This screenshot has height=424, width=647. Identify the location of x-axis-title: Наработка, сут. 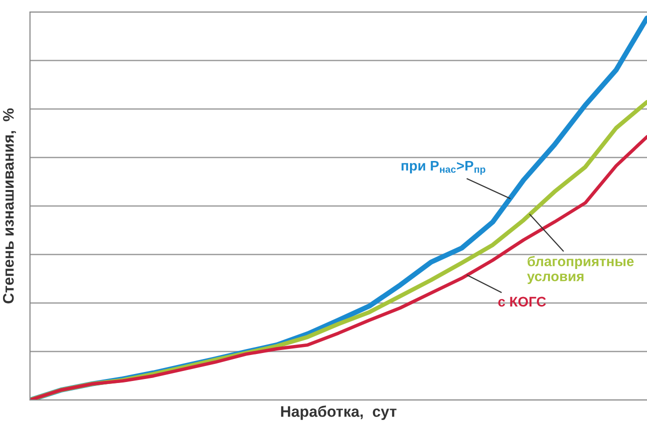
(338, 413).